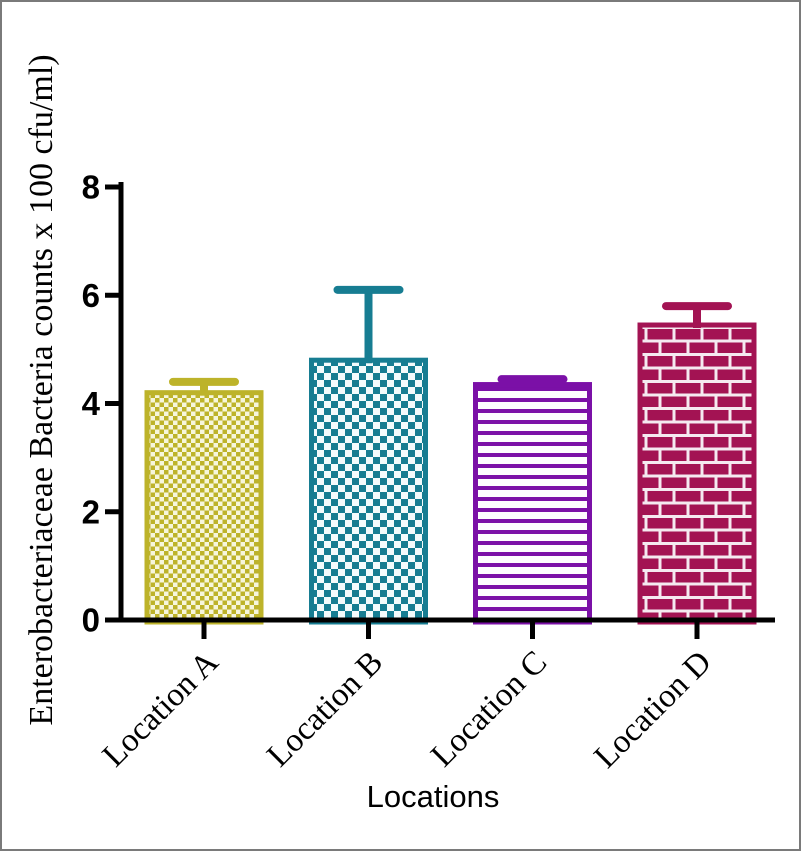  What do you see at coordinates (697, 315) in the screenshot?
I see `error-bar-location-d` at bounding box center [697, 315].